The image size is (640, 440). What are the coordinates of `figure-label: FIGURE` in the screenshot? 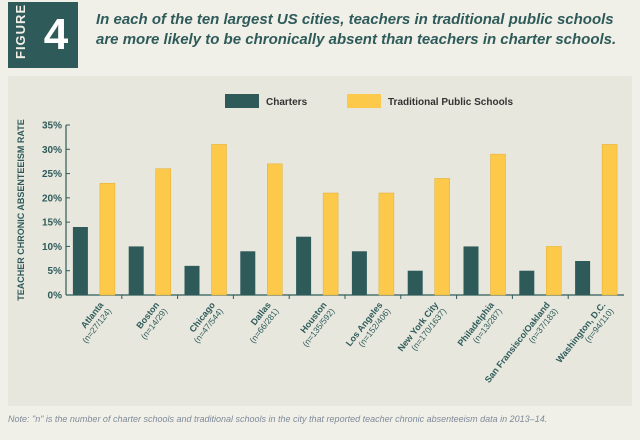 It's located at (20, 31).